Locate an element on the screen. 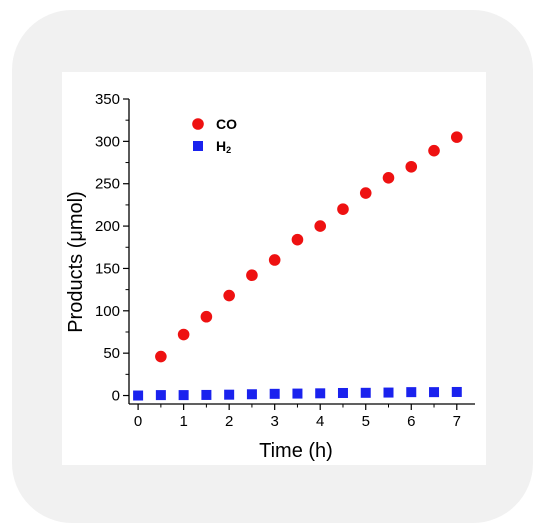 The height and width of the screenshot is (523, 533). x-axis-label: Time (h) is located at coordinates (296, 451).